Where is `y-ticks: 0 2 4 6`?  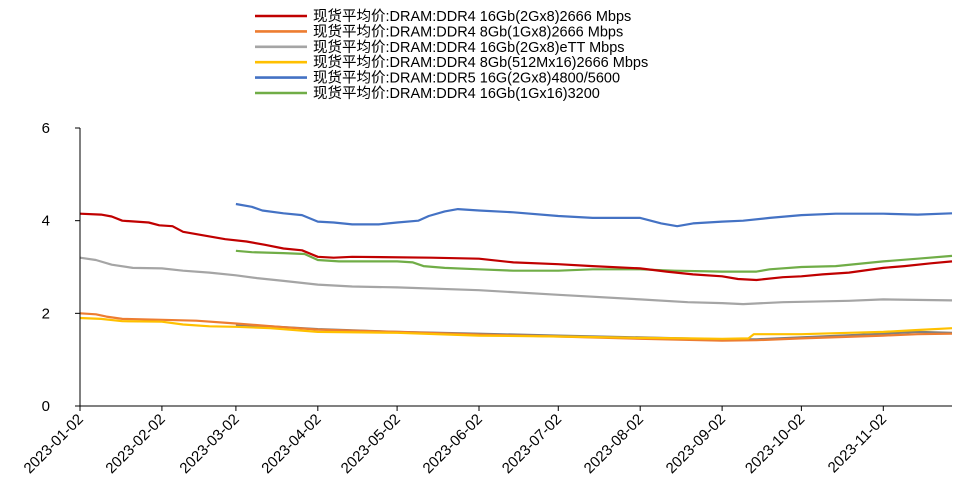 y-ticks: 0 2 4 6 is located at coordinates (61, 267).